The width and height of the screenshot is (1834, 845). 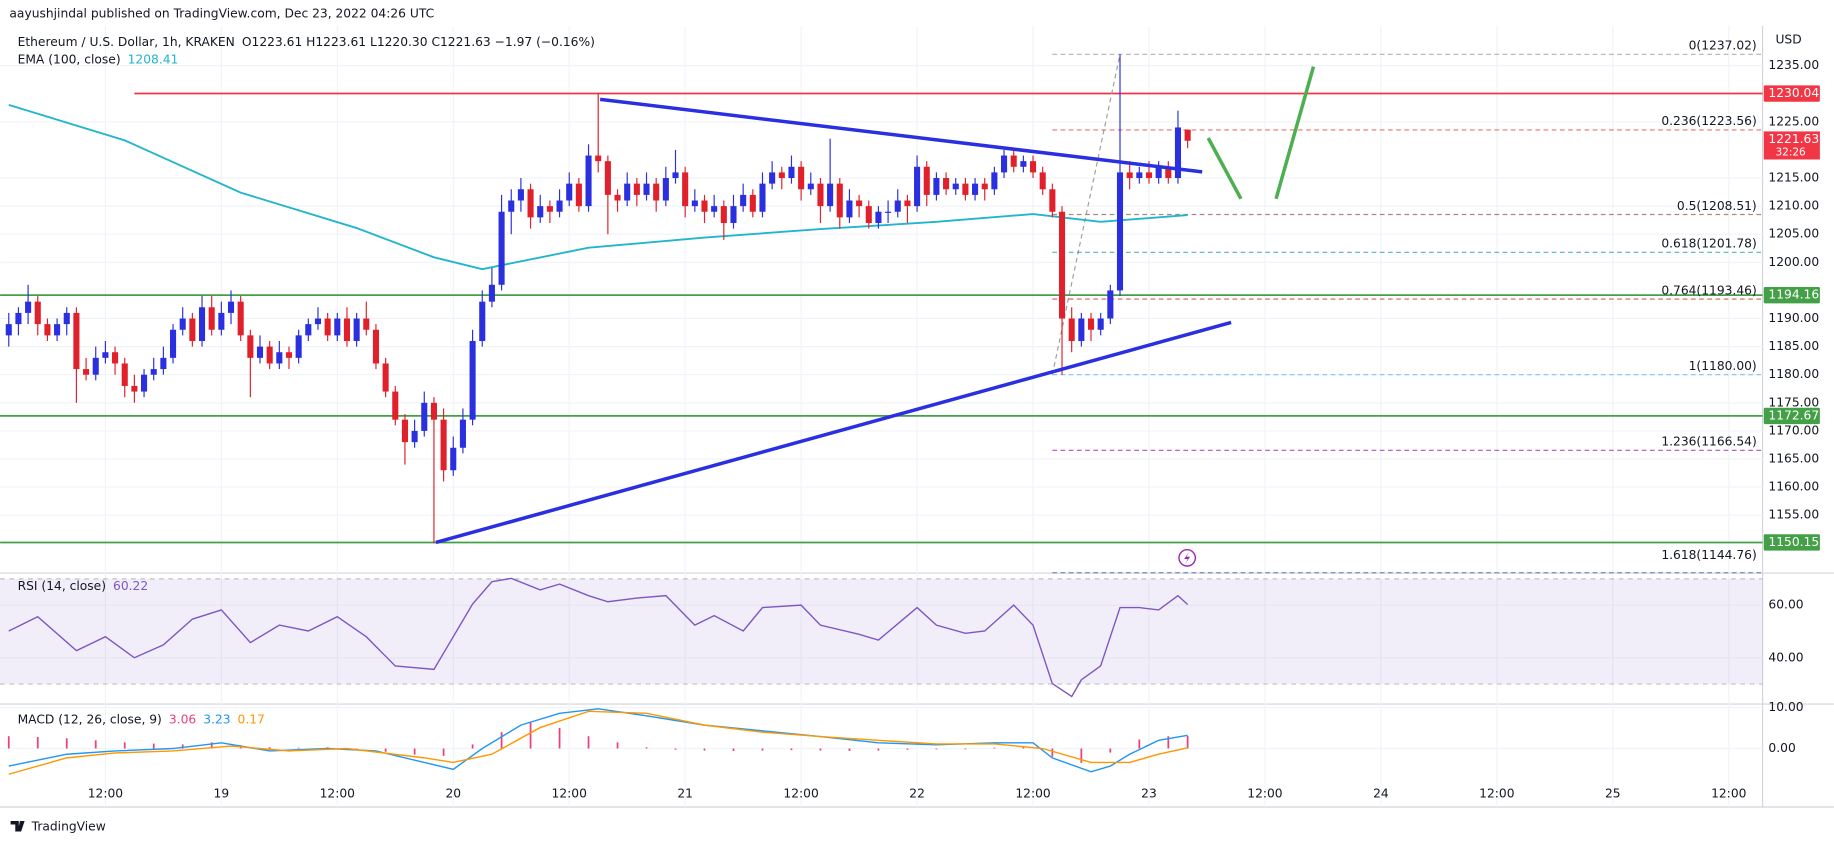 I want to click on y-tick-label: 1190.00, so click(x=1793, y=318).